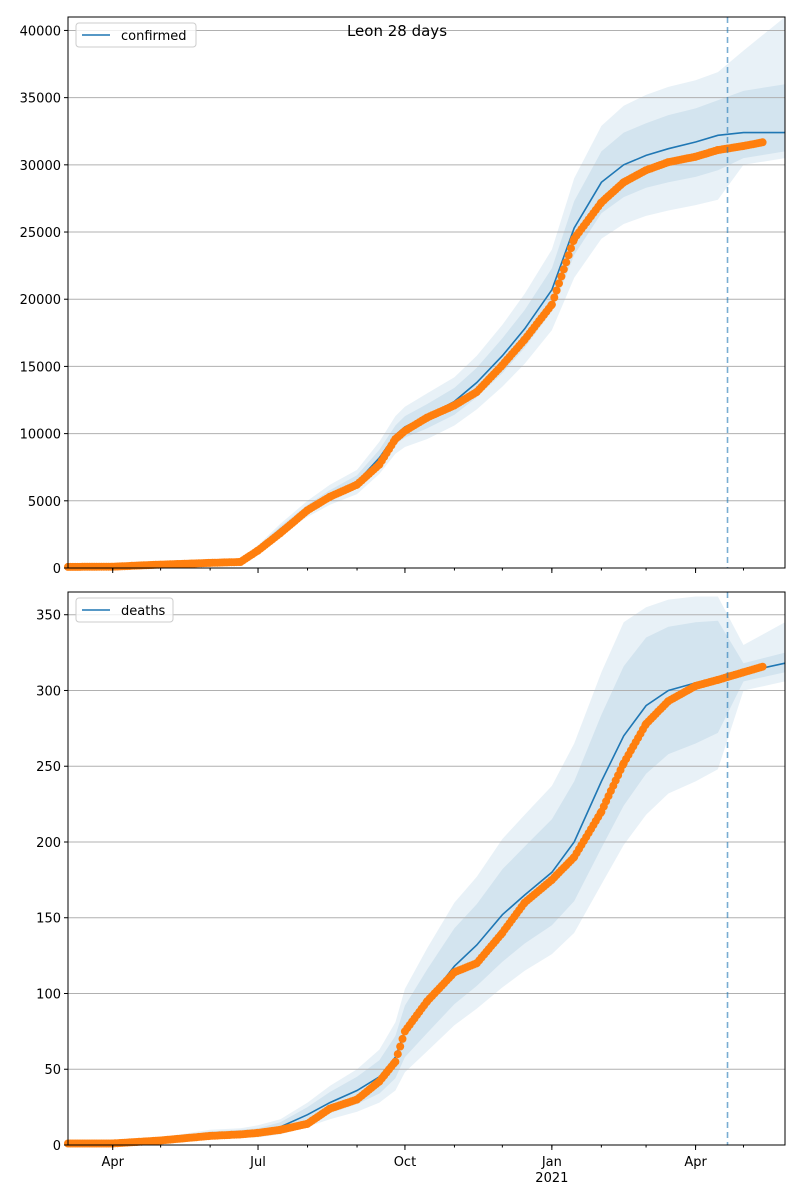 The image size is (800, 1200). What do you see at coordinates (551, 1162) in the screenshot?
I see `deaths-x-tick-label: Jan` at bounding box center [551, 1162].